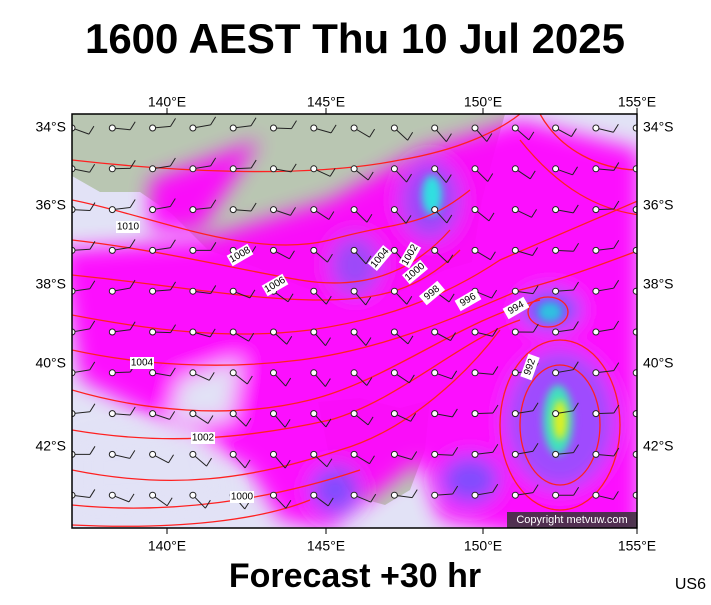  I want to click on isobar-label-group: 1004, so click(142, 363).